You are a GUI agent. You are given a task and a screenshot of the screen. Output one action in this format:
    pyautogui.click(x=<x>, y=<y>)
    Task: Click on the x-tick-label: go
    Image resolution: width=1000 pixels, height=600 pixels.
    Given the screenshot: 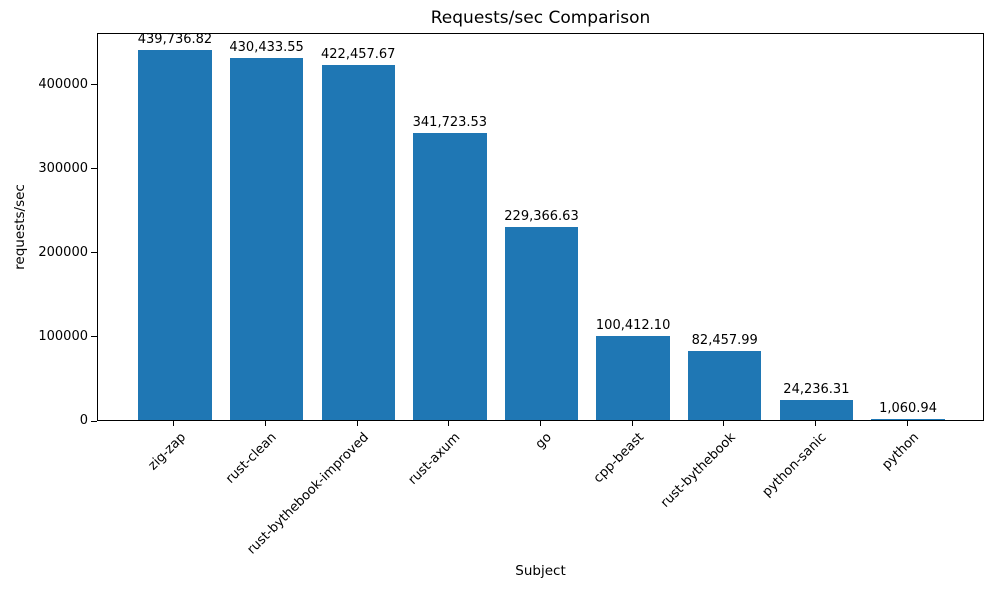 What is the action you would take?
    pyautogui.click(x=544, y=441)
    